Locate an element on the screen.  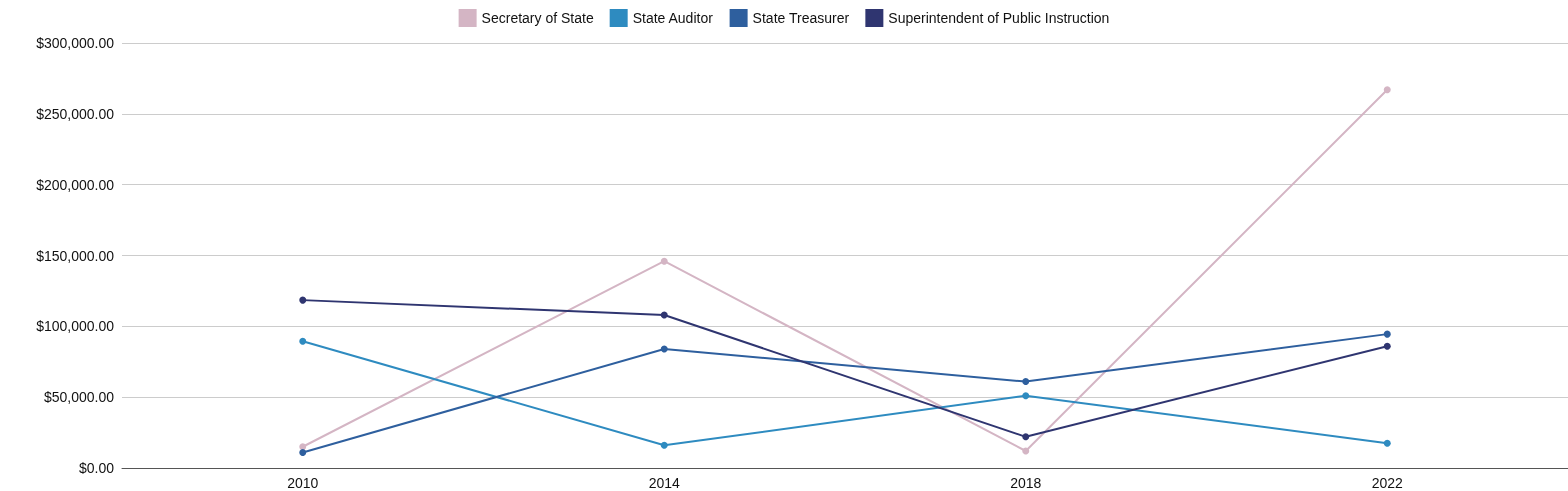
x-tick-label: 2022 is located at coordinates (1387, 483).